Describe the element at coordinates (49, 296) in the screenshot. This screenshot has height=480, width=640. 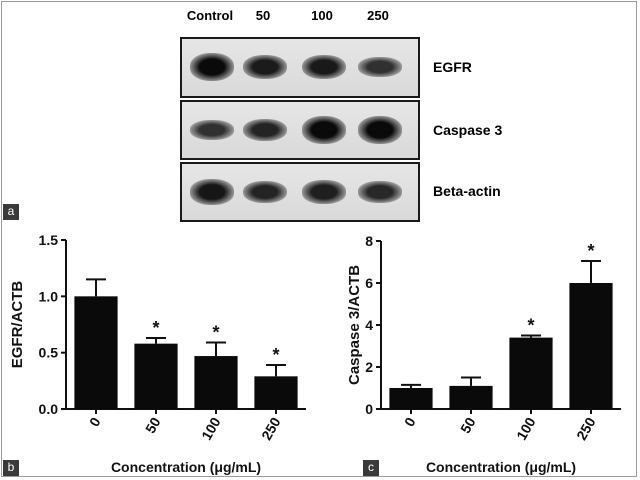
I see `y-tick-label: 1.0` at that location.